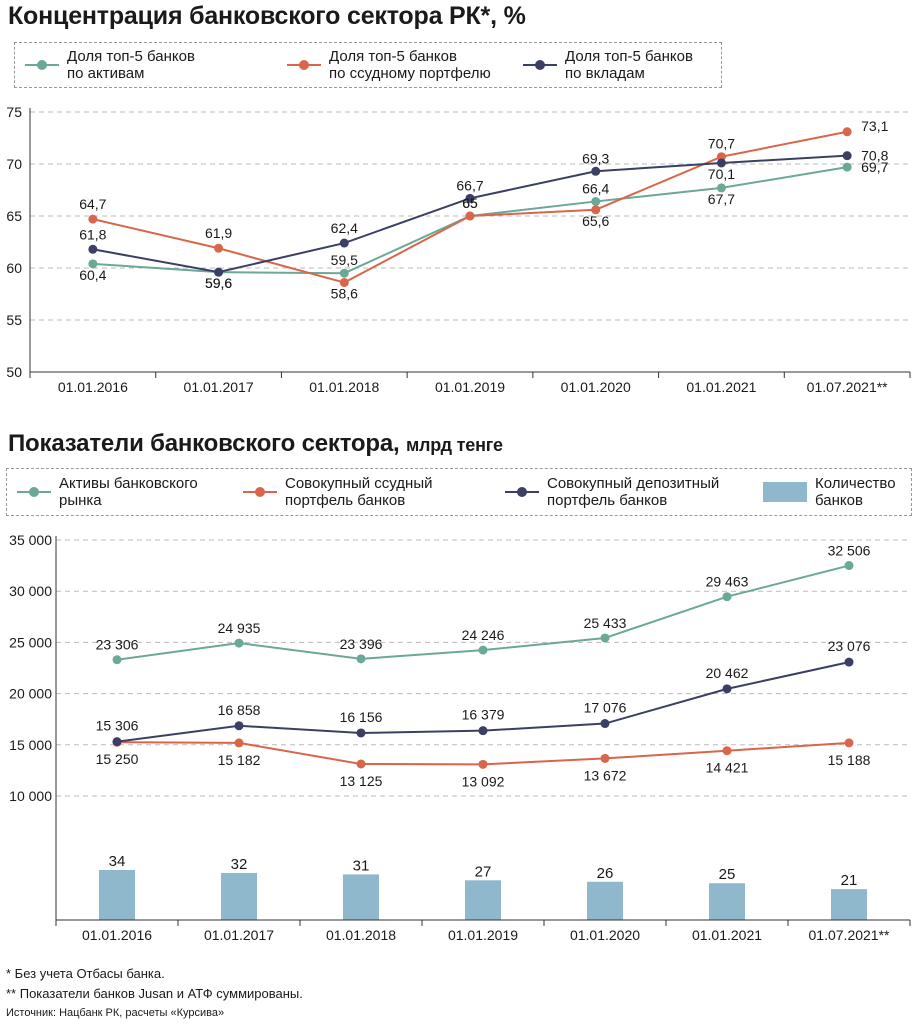 The height and width of the screenshot is (1024, 918). Describe the element at coordinates (92, 234) in the screenshot. I see `data-label: 61,8` at that location.